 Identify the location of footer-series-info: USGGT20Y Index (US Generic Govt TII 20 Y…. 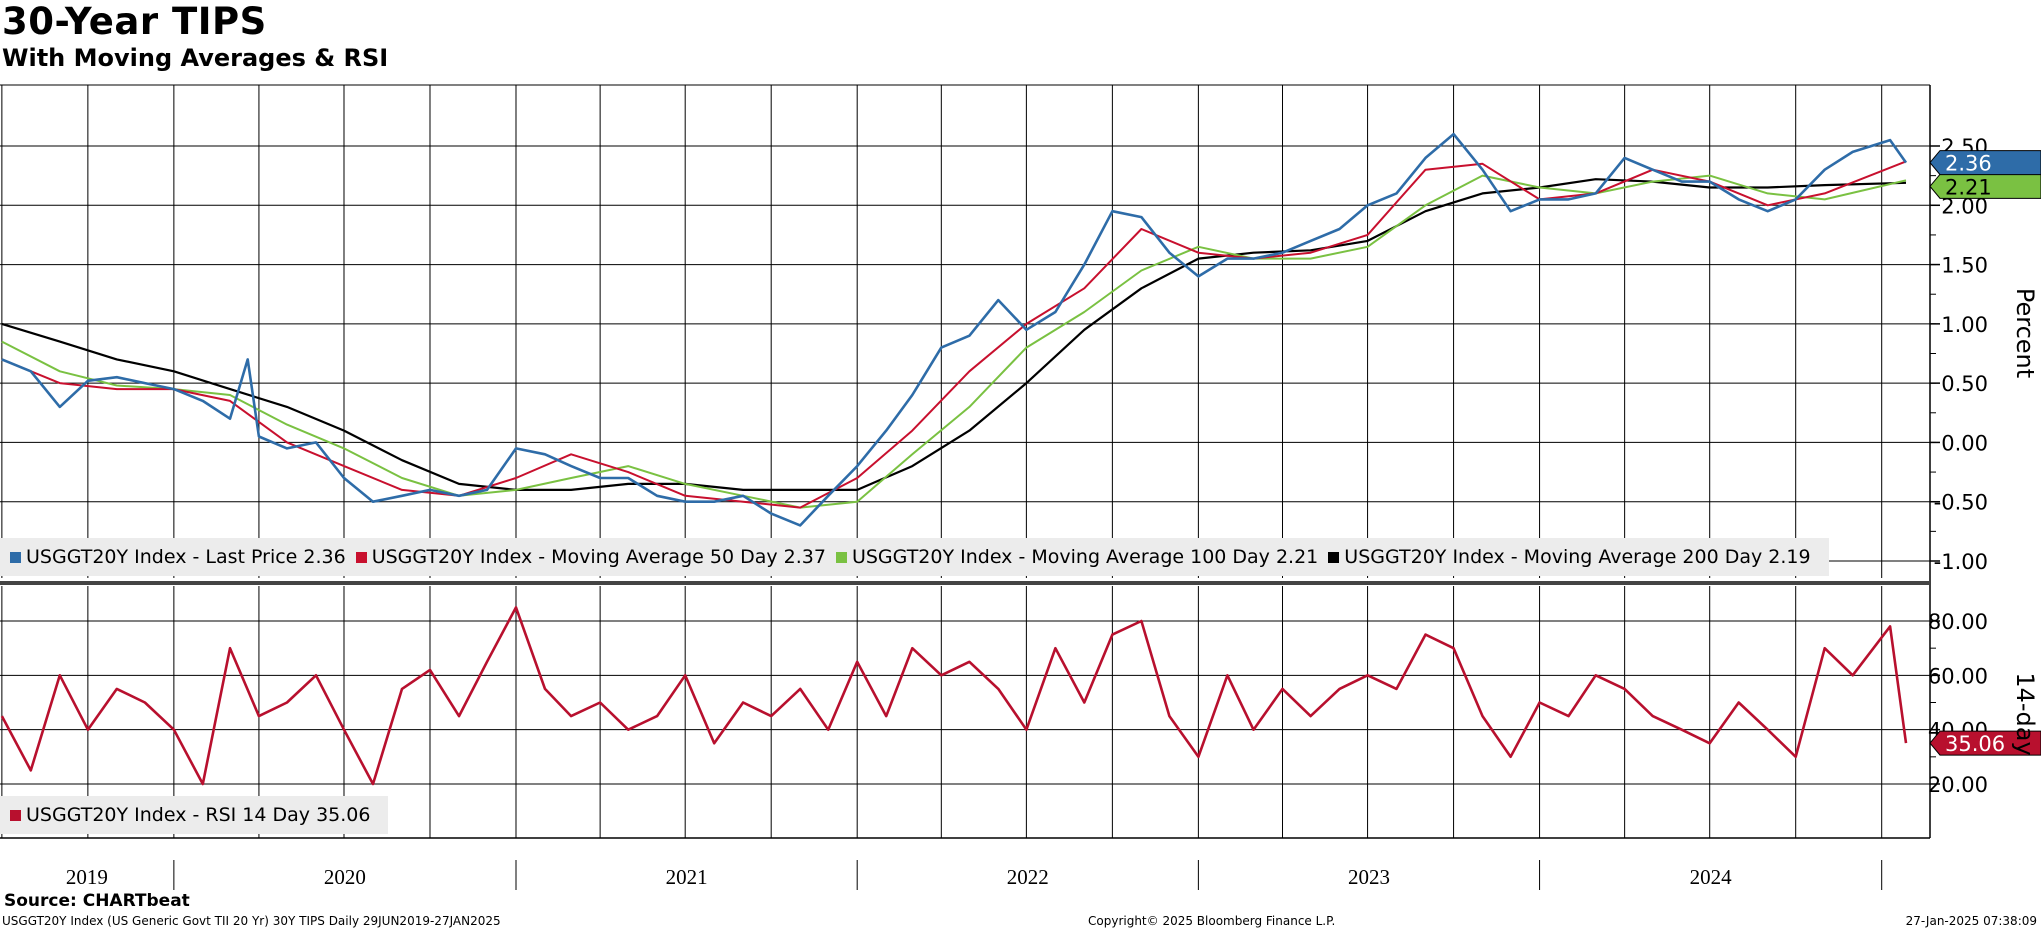
(251, 921).